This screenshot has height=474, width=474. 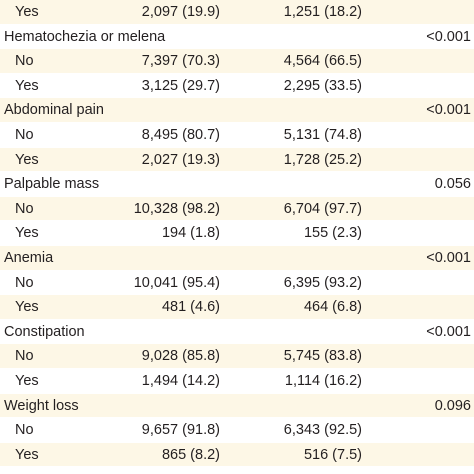 What do you see at coordinates (180, 12) in the screenshot?
I see `cell-group1: 2,097 (19.9)` at bounding box center [180, 12].